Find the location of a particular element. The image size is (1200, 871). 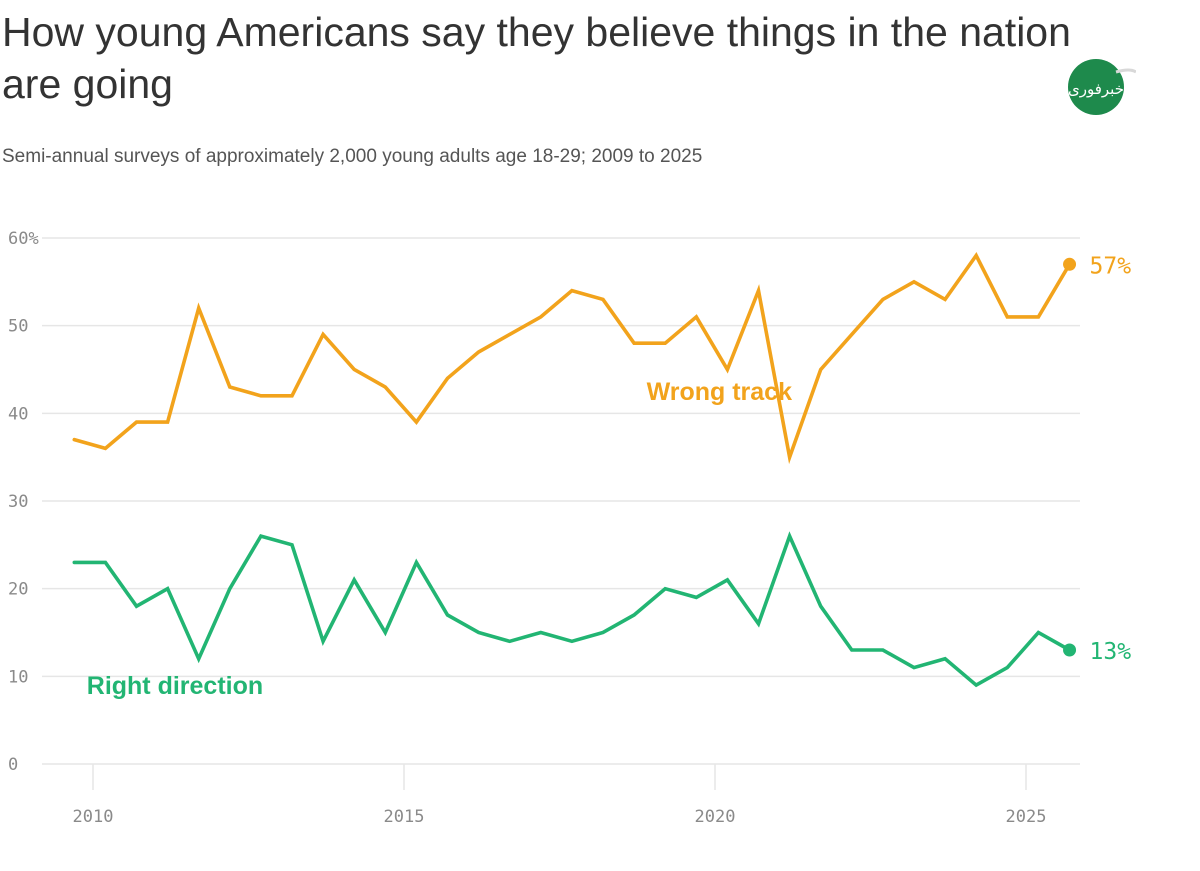

right-direction-end-label: 13% is located at coordinates (1111, 652).